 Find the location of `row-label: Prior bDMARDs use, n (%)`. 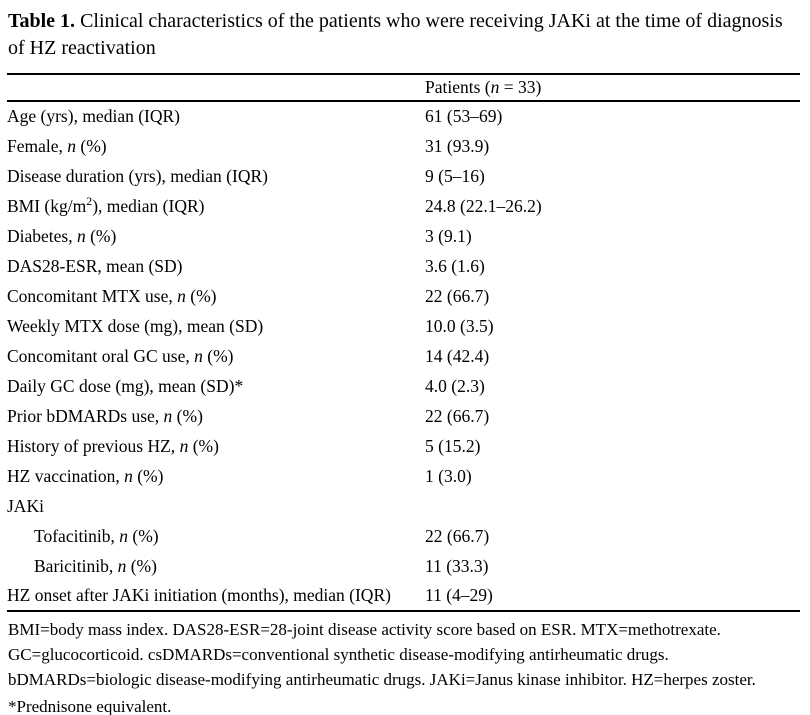

row-label: Prior bDMARDs use, n (%) is located at coordinates (105, 415).